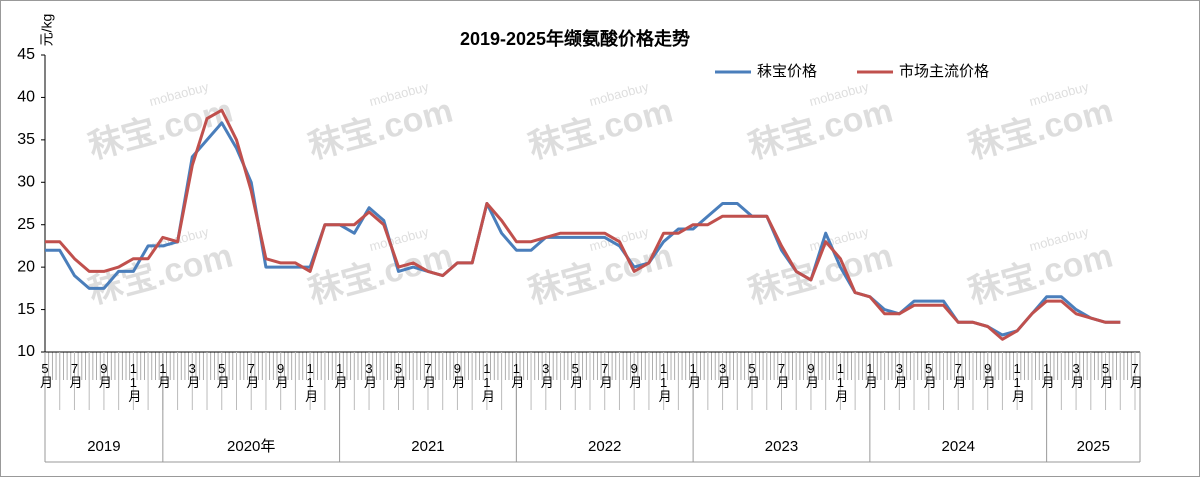 Image resolution: width=1200 pixels, height=477 pixels. What do you see at coordinates (47, 30) in the screenshot?
I see `y-axis-label: 元/kg` at bounding box center [47, 30].